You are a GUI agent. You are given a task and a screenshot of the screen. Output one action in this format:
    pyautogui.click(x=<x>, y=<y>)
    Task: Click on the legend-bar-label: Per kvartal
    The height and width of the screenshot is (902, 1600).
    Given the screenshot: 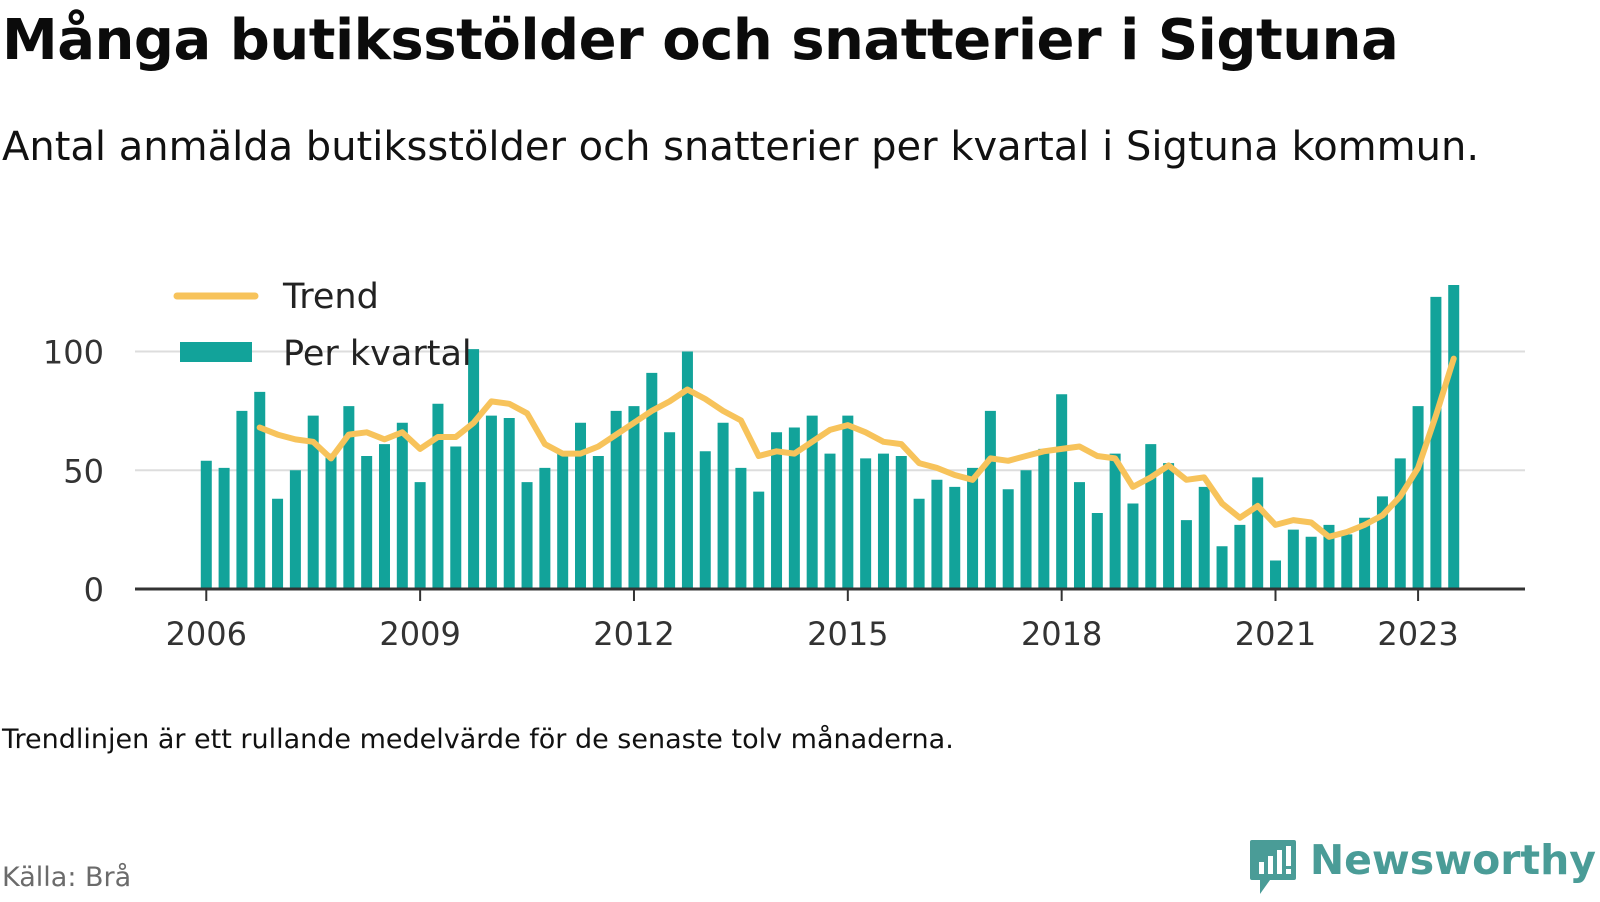 What is the action you would take?
    pyautogui.click(x=377, y=354)
    